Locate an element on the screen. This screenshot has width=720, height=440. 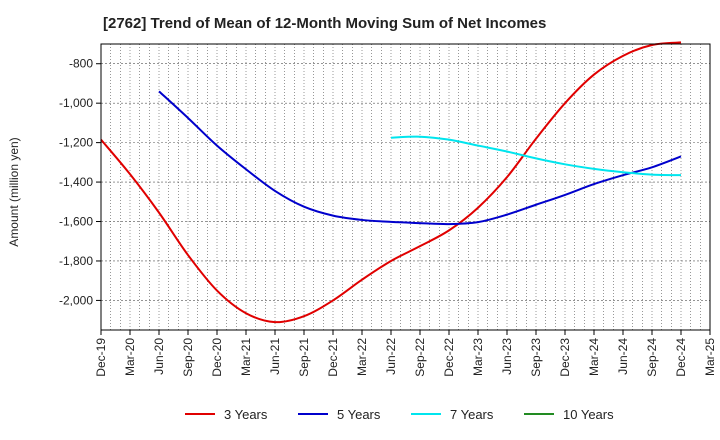
y-tick-label: -1,600 is located at coordinates (76, 222).